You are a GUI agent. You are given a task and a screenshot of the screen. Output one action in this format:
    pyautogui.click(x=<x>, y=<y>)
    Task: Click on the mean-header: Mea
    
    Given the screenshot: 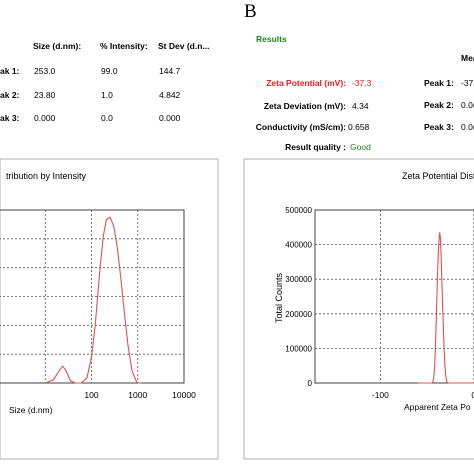 What is the action you would take?
    pyautogui.click(x=467, y=58)
    